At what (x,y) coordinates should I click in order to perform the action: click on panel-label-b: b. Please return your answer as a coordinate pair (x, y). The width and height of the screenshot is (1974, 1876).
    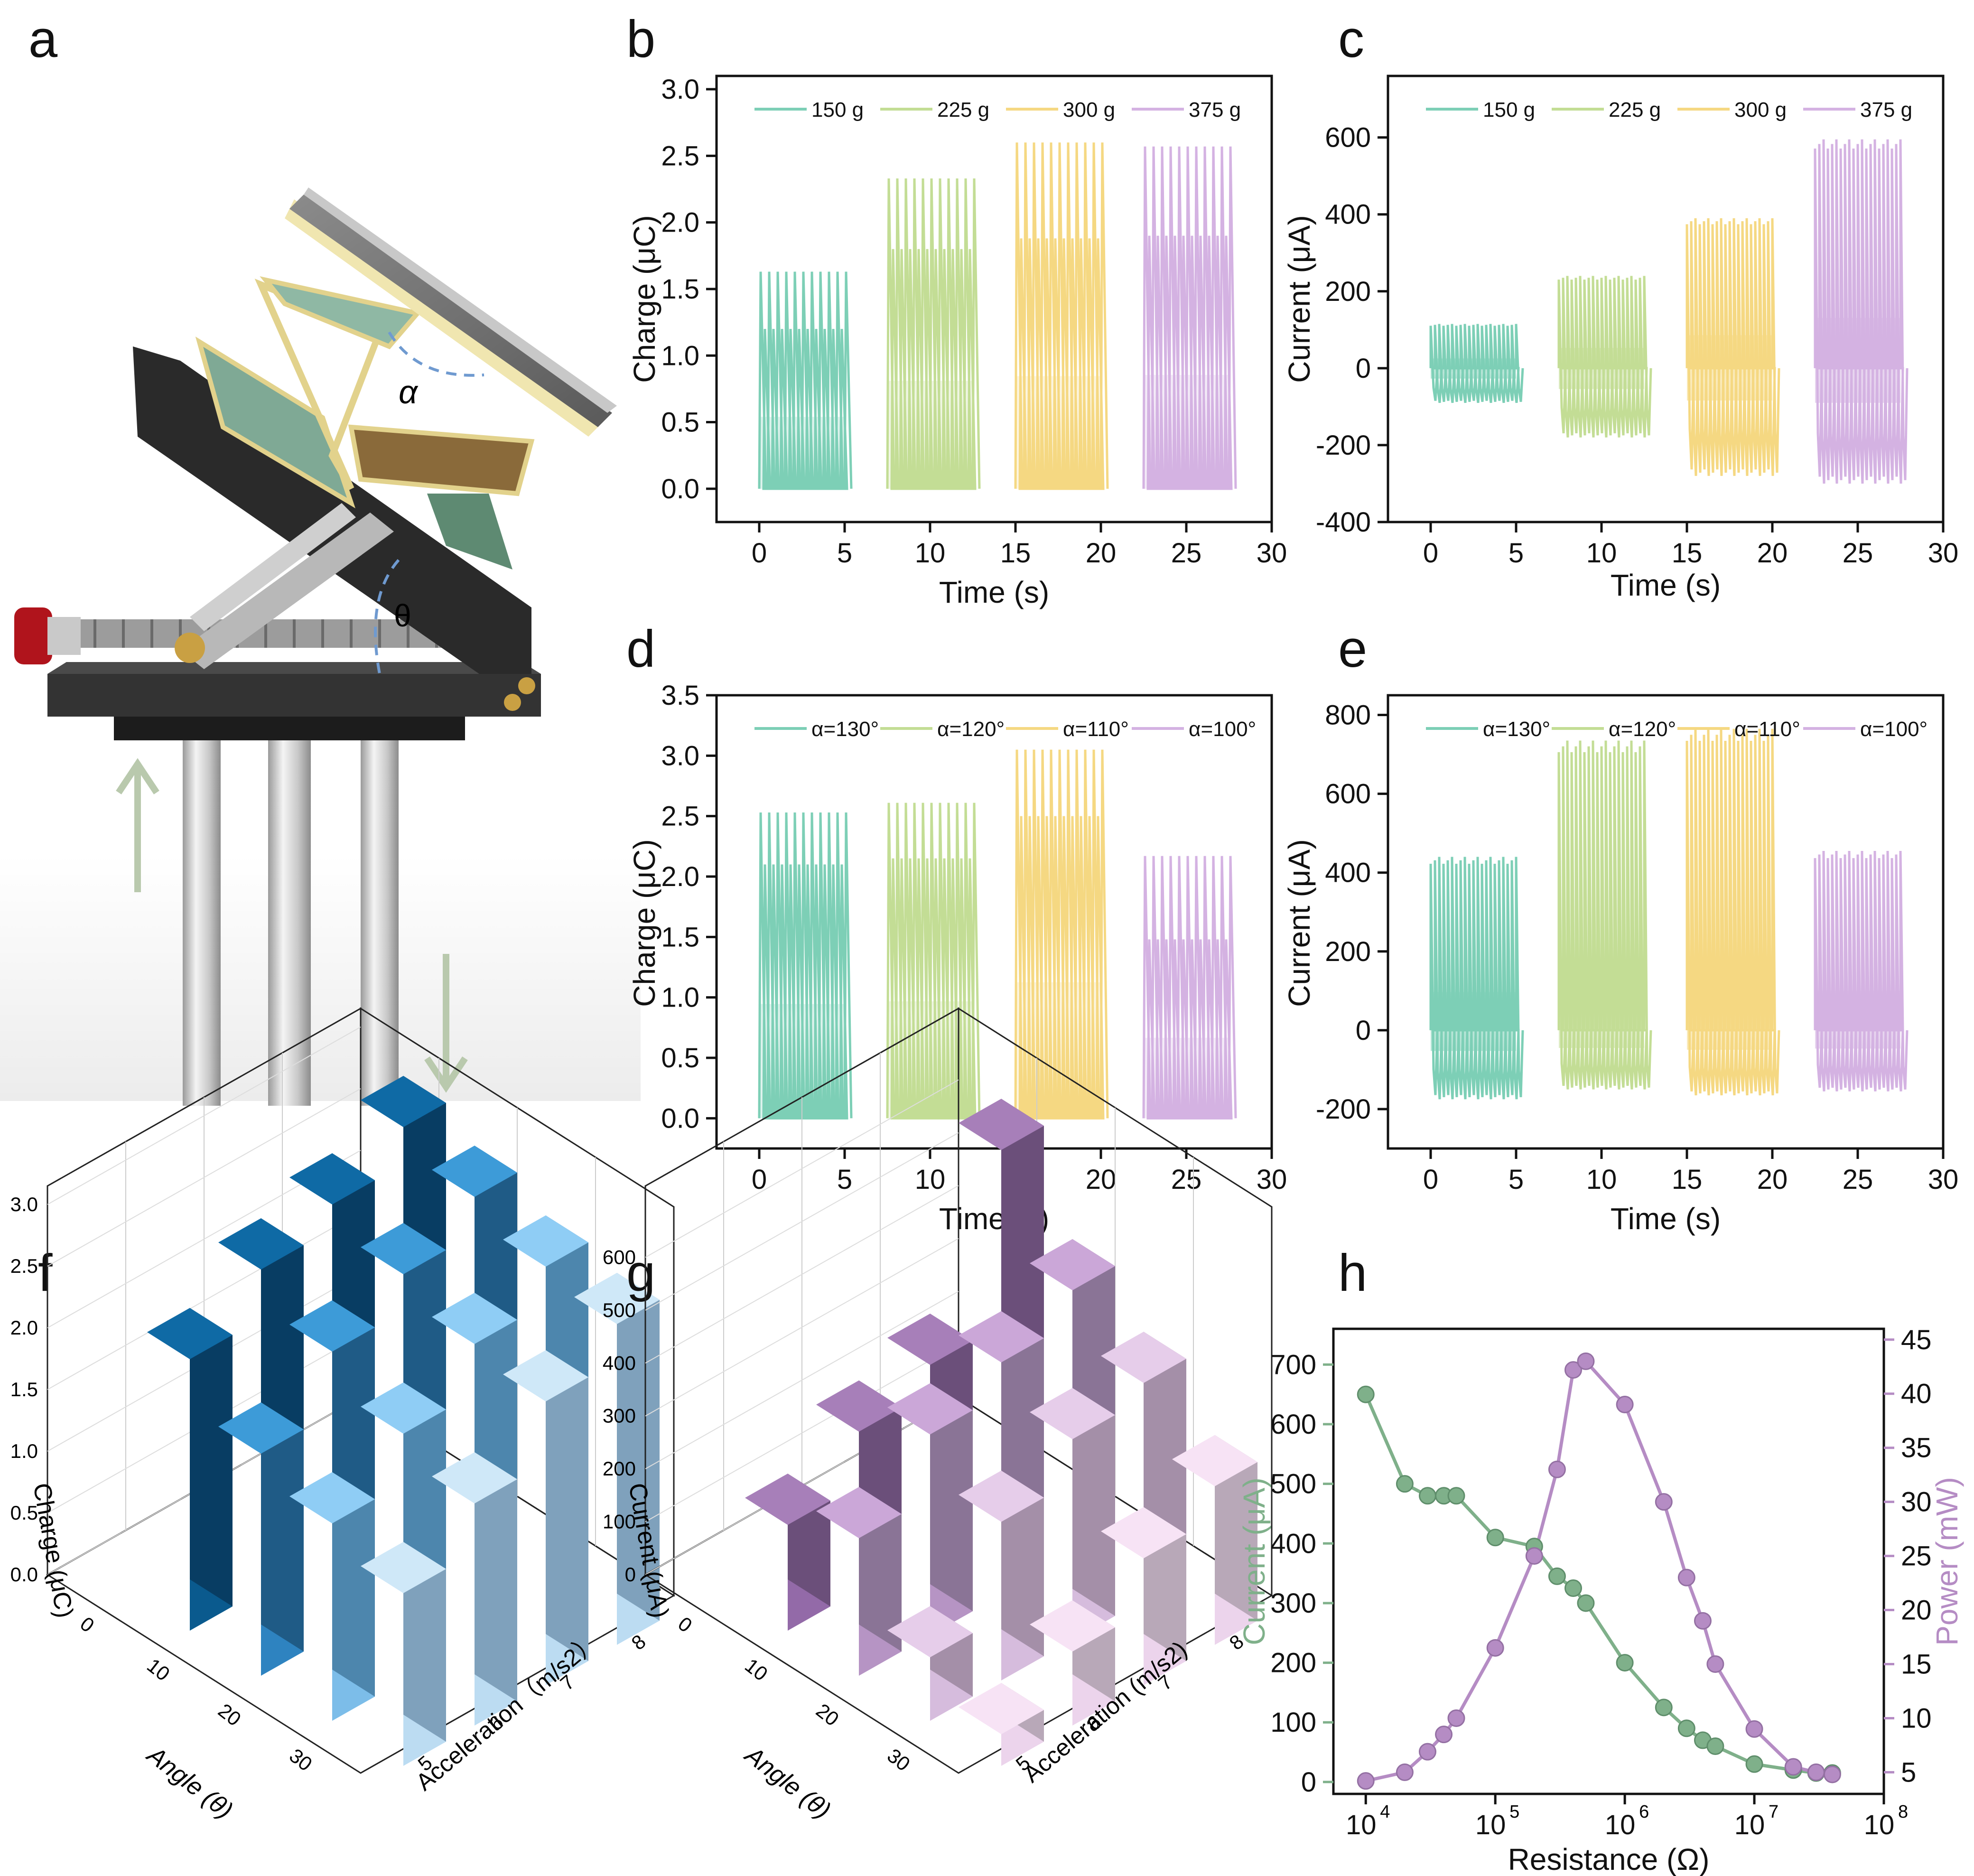
    Looking at the image, I should click on (640, 39).